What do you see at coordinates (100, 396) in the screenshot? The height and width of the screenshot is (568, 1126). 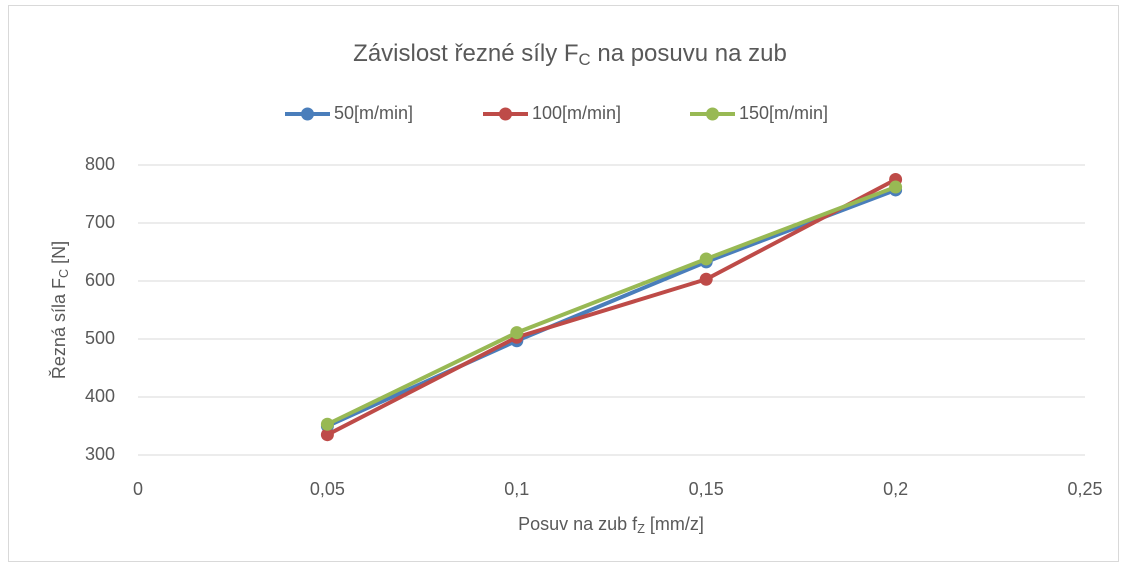 I see `y-tick-label: 400` at bounding box center [100, 396].